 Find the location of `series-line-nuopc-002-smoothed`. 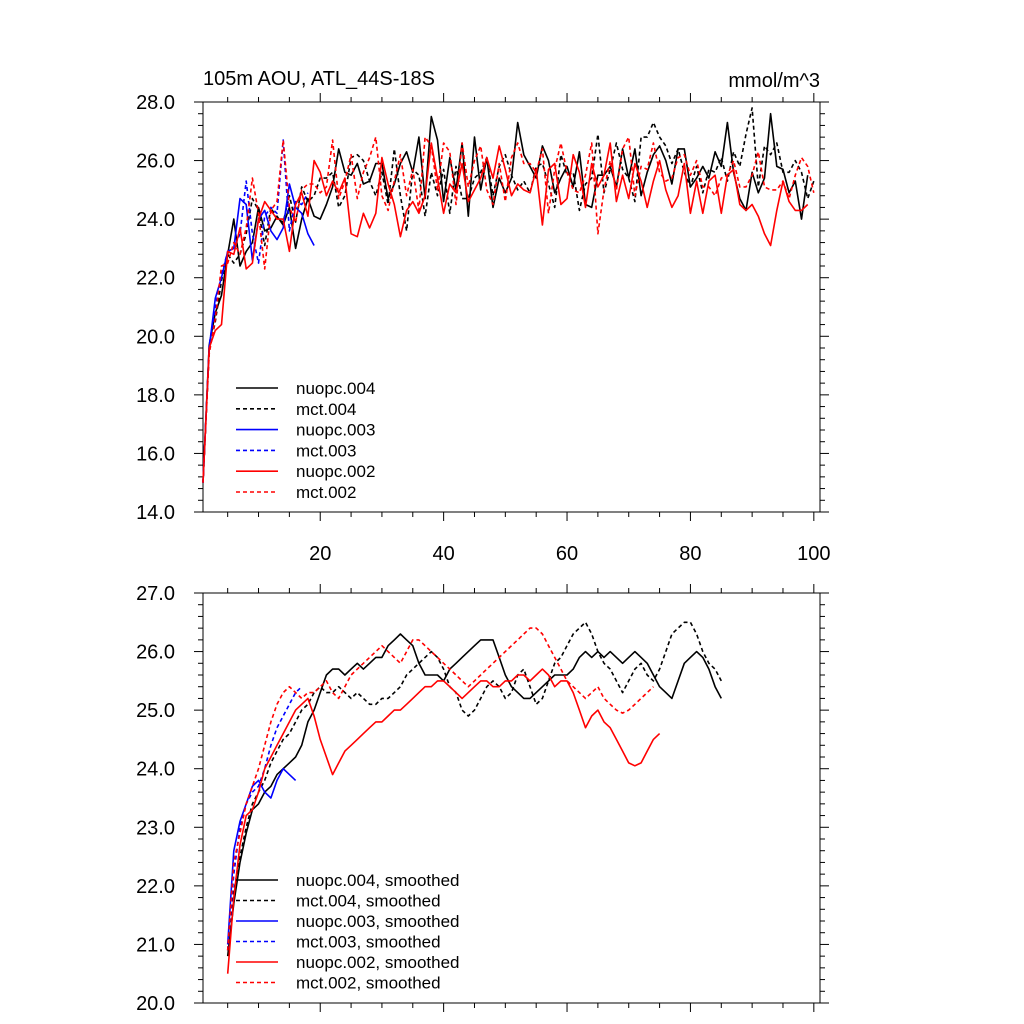

series-line-nuopc-002-smoothed is located at coordinates (443, 821).